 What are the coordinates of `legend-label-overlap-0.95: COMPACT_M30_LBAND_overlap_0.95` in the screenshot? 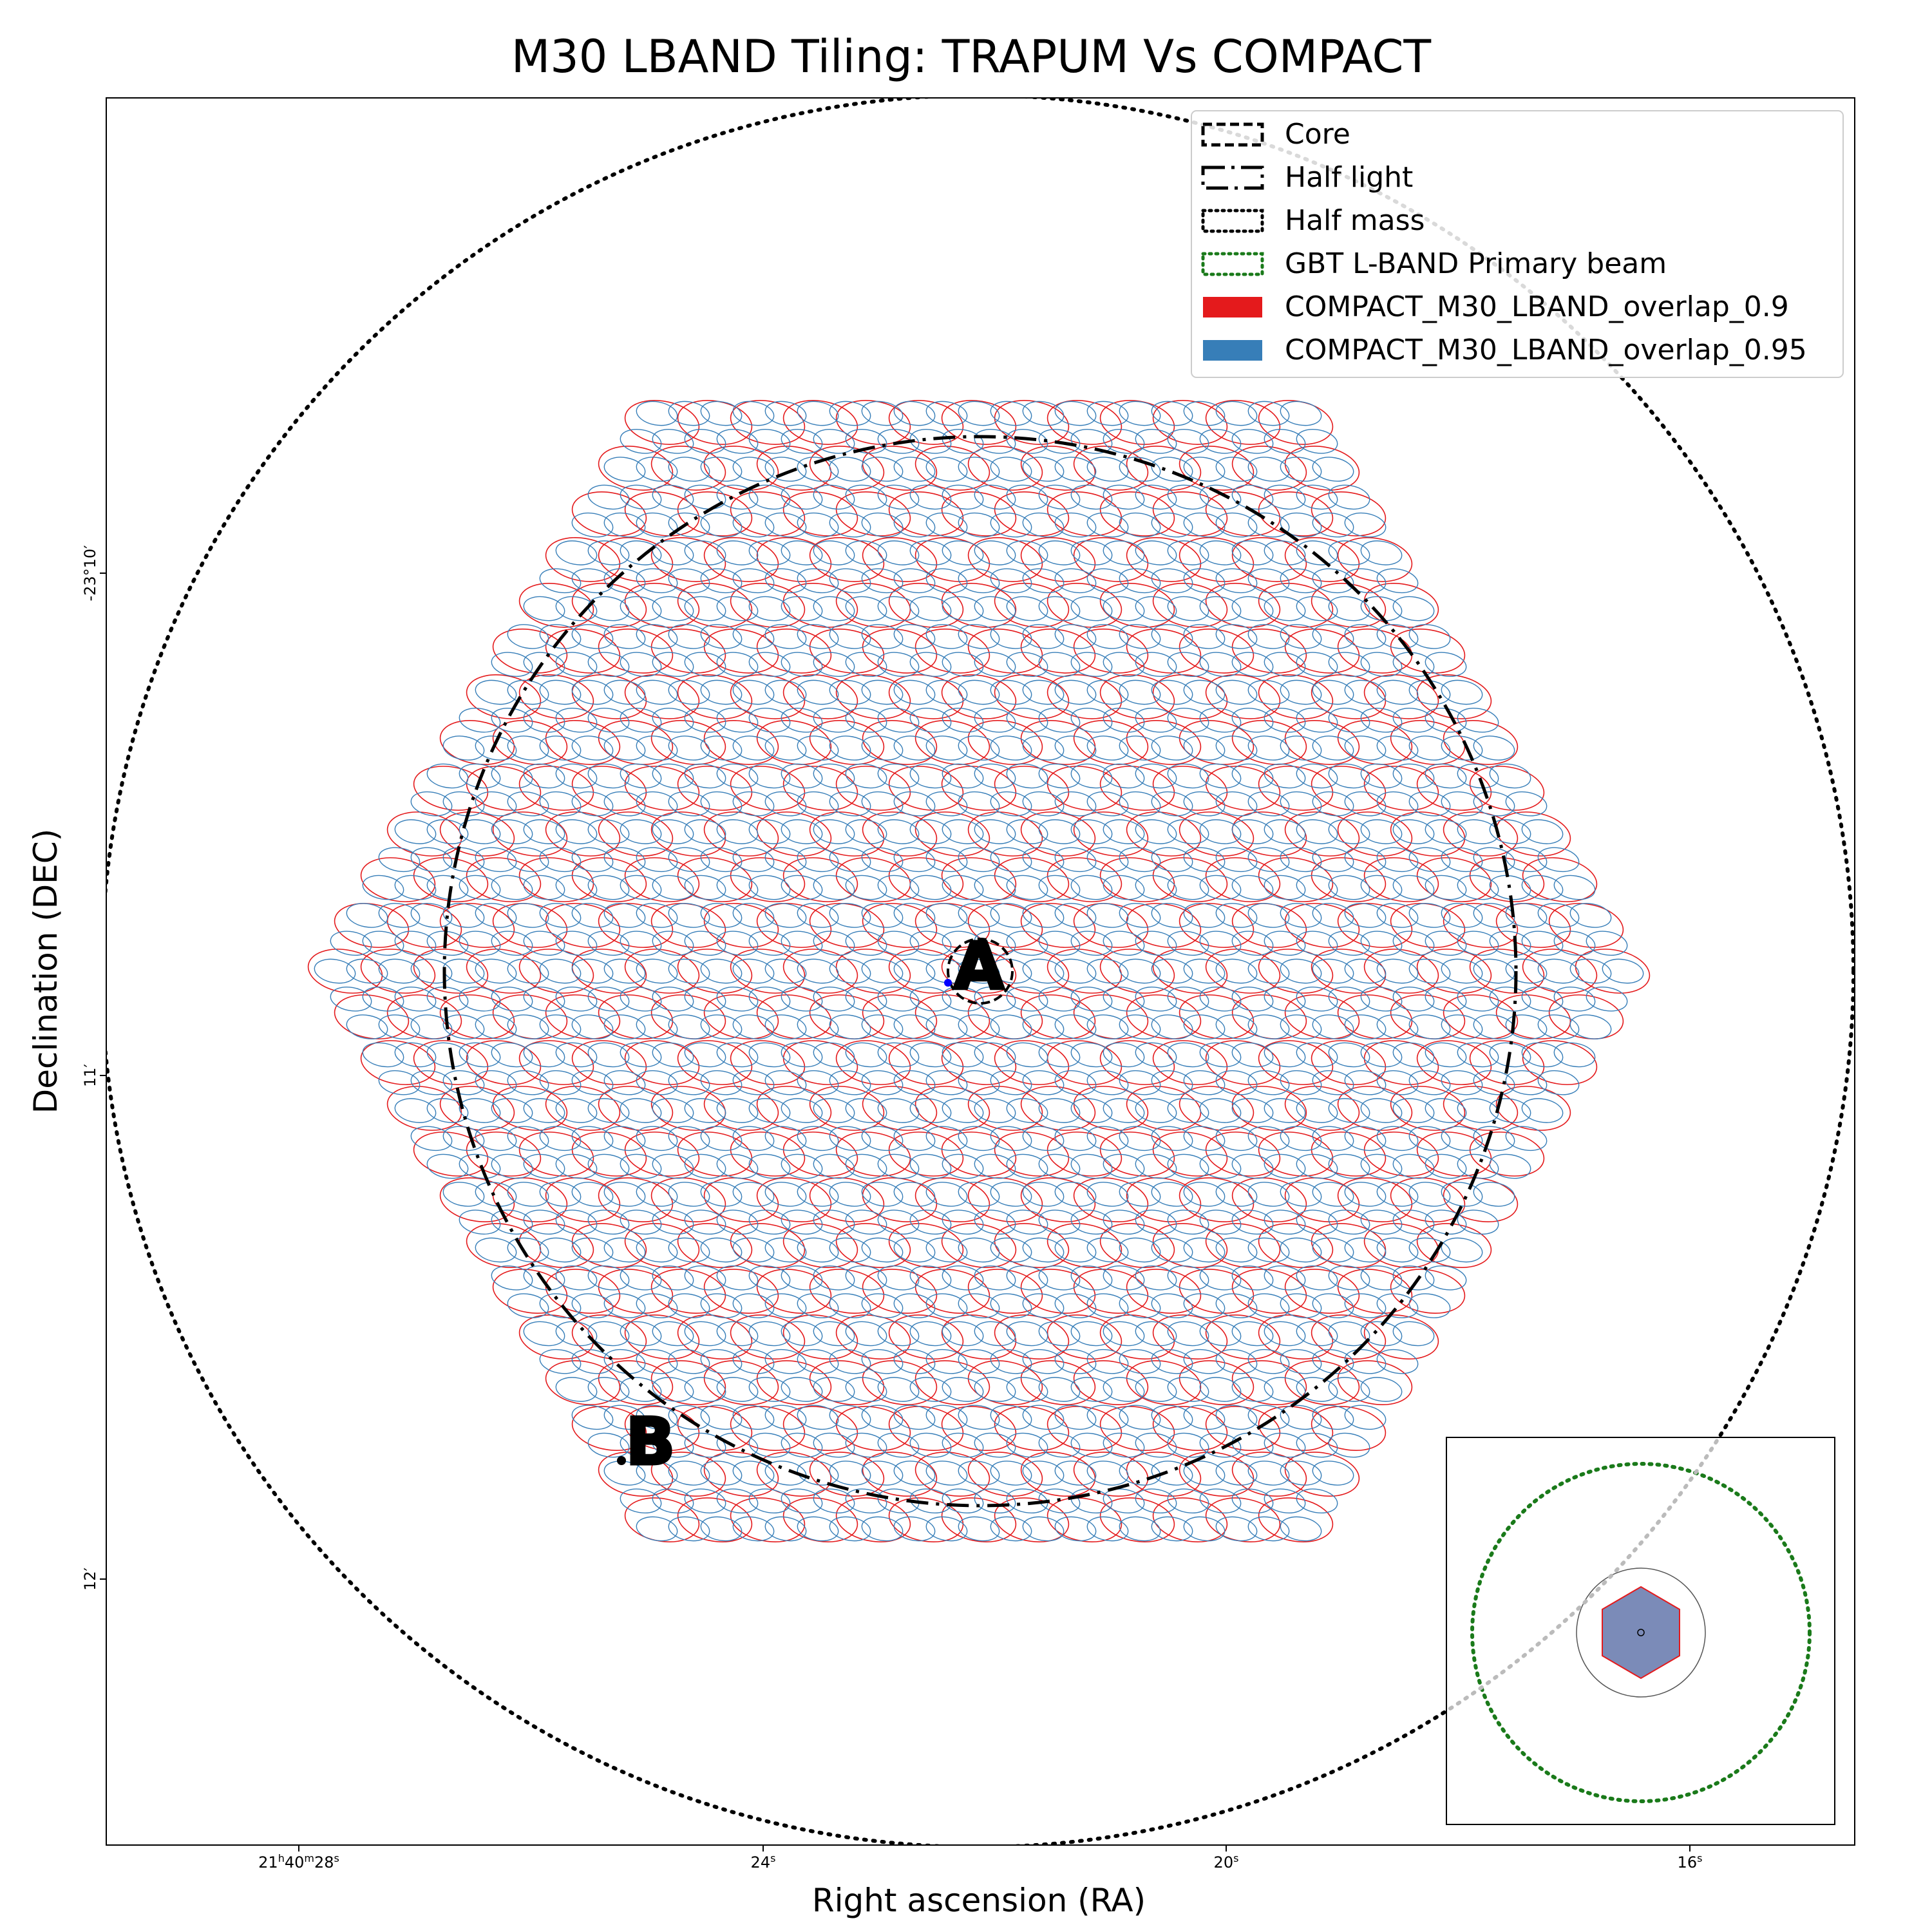 It's located at (1546, 350).